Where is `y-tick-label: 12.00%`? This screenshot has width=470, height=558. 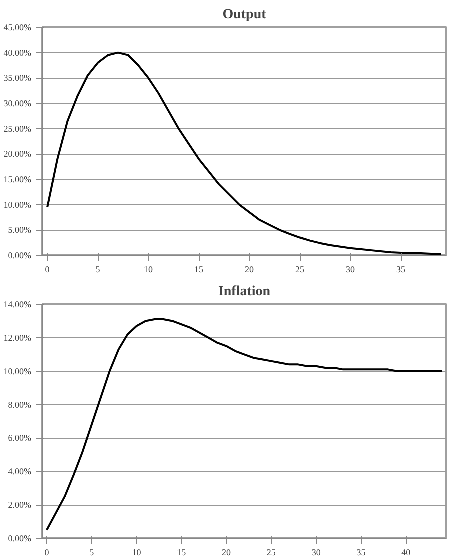 y-tick-label: 12.00% is located at coordinates (18, 337).